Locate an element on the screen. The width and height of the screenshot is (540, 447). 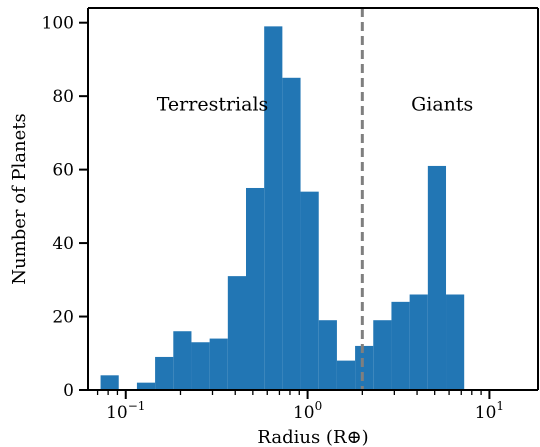
y-axis-label: Number of Planets is located at coordinates (19, 198).